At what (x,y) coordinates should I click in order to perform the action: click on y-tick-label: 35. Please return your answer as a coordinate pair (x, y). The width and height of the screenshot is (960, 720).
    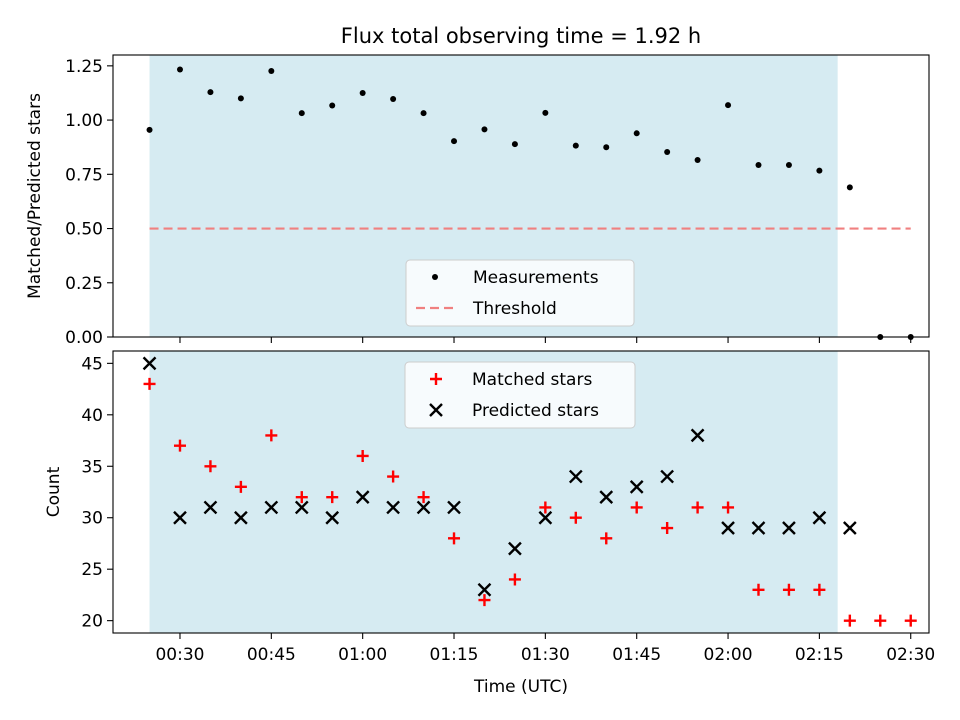
    Looking at the image, I should click on (92, 467).